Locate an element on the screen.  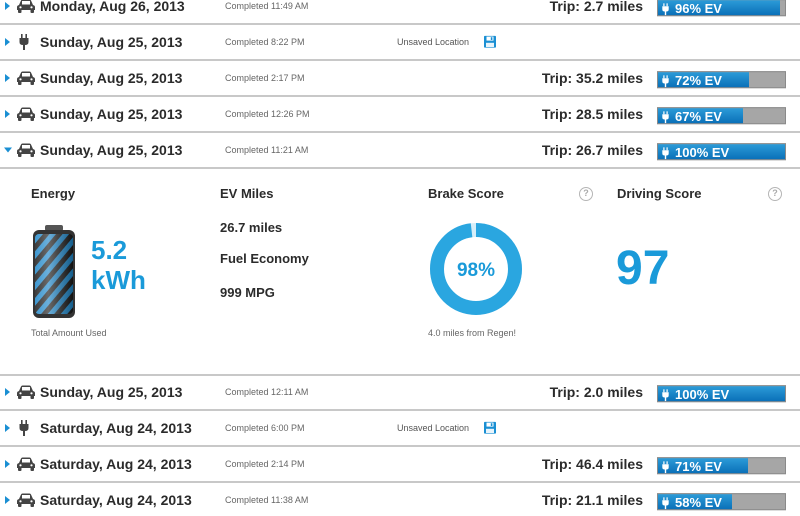
row-date: Monday, Aug 26, 2013 is located at coordinates (112, 7).